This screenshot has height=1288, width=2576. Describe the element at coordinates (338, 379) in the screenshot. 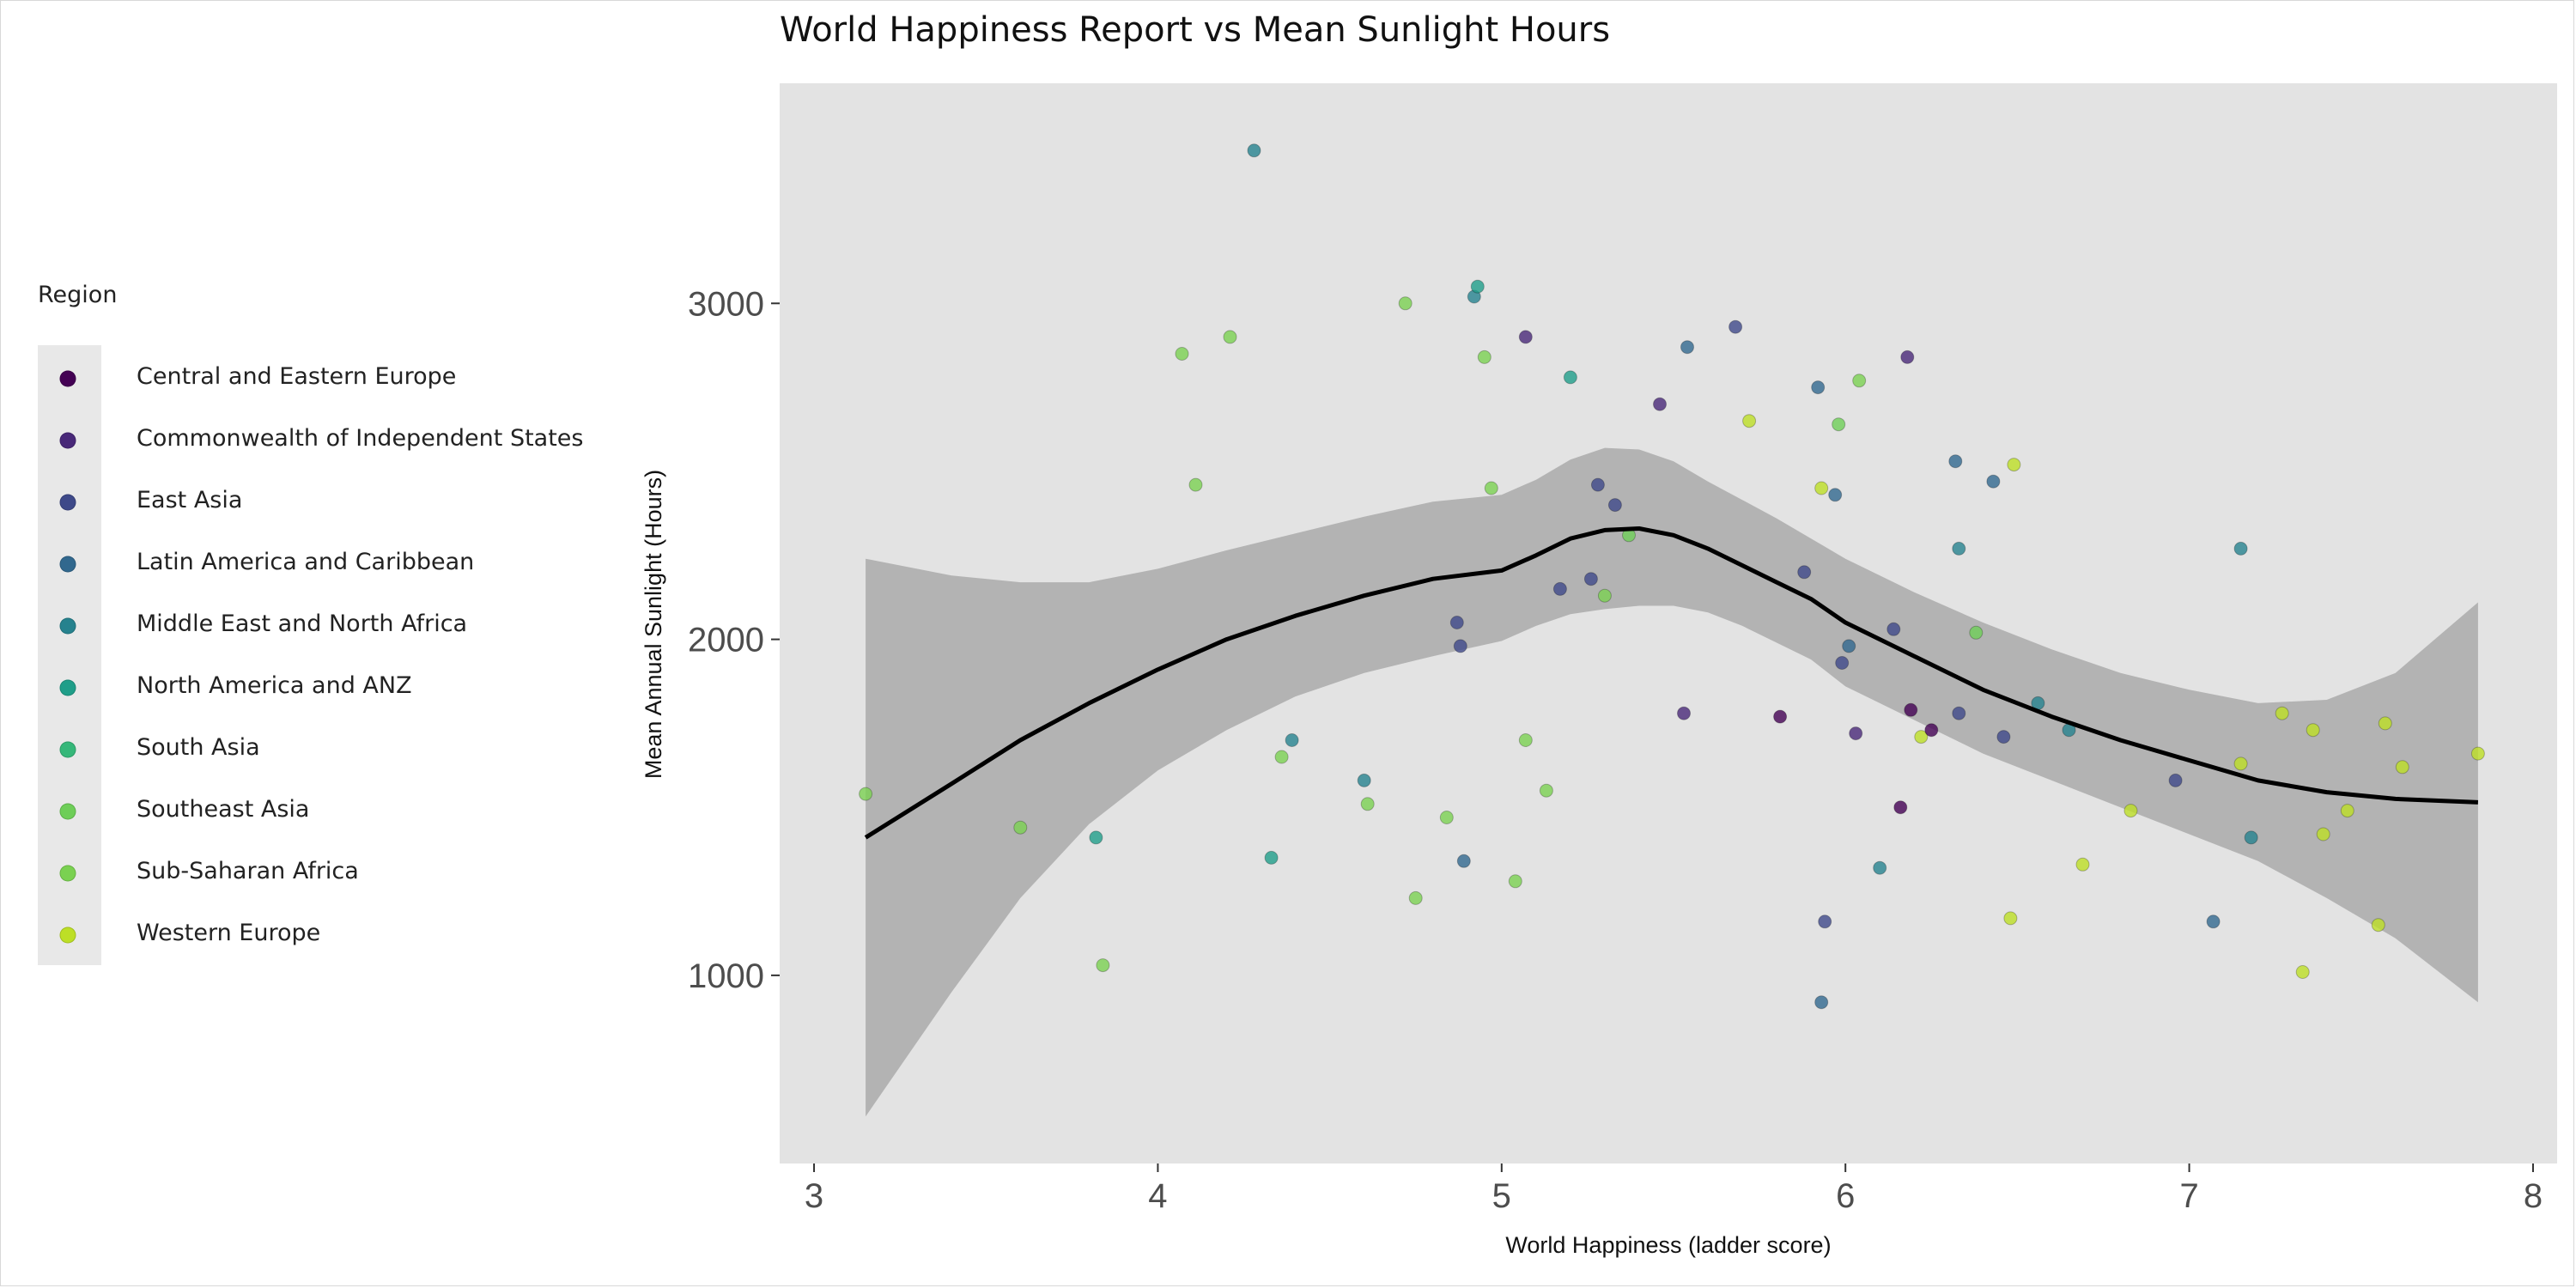

I see `legend-item: Central and Eastern Europe` at that location.